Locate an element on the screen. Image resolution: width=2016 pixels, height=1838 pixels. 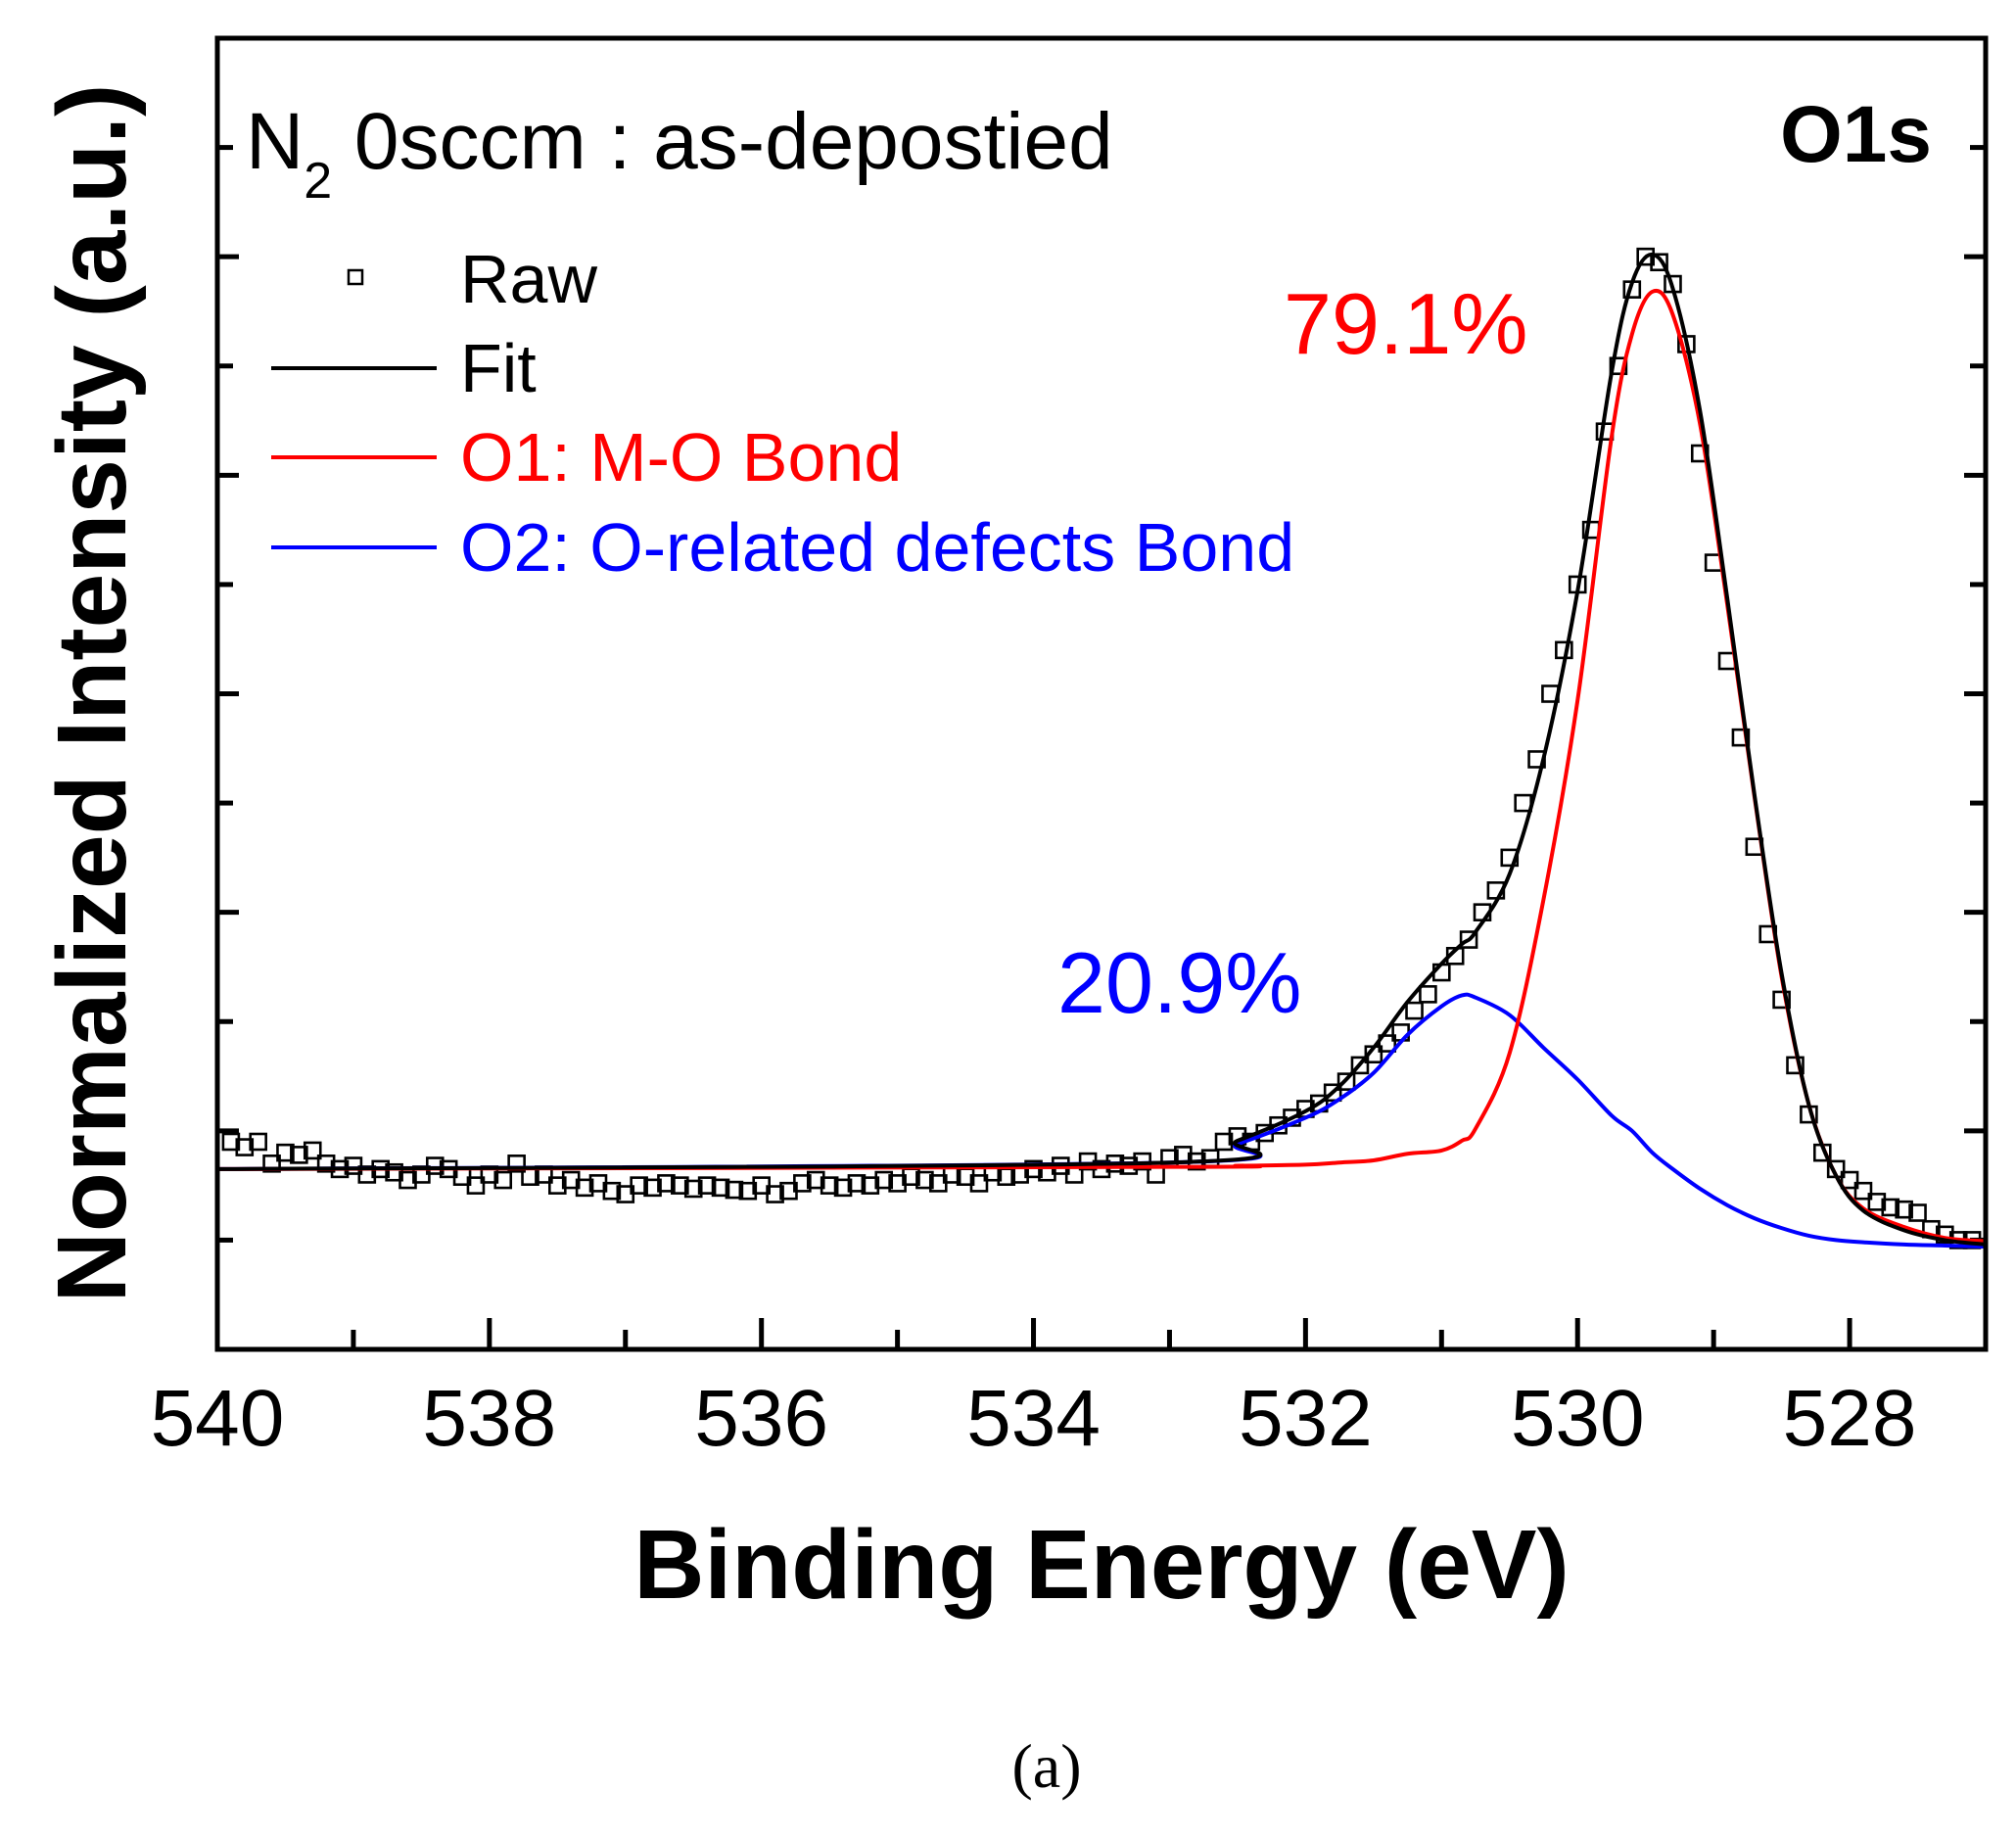
panel-label: (a) is located at coordinates (1046, 1766).